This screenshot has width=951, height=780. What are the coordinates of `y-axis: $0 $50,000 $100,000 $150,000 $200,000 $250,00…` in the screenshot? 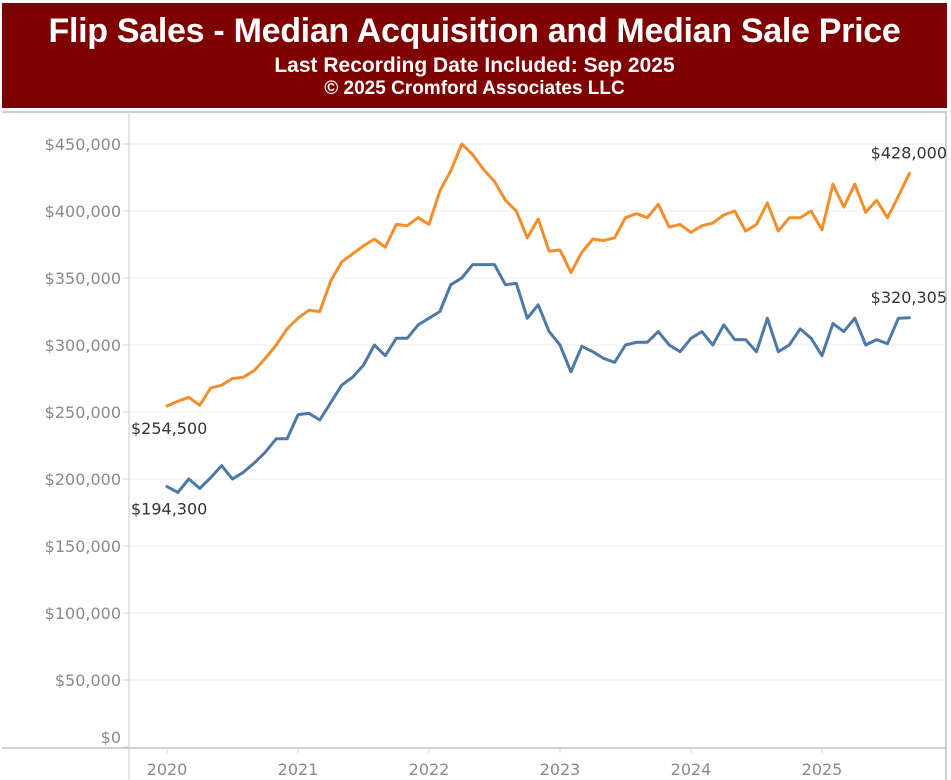 It's located at (87, 446).